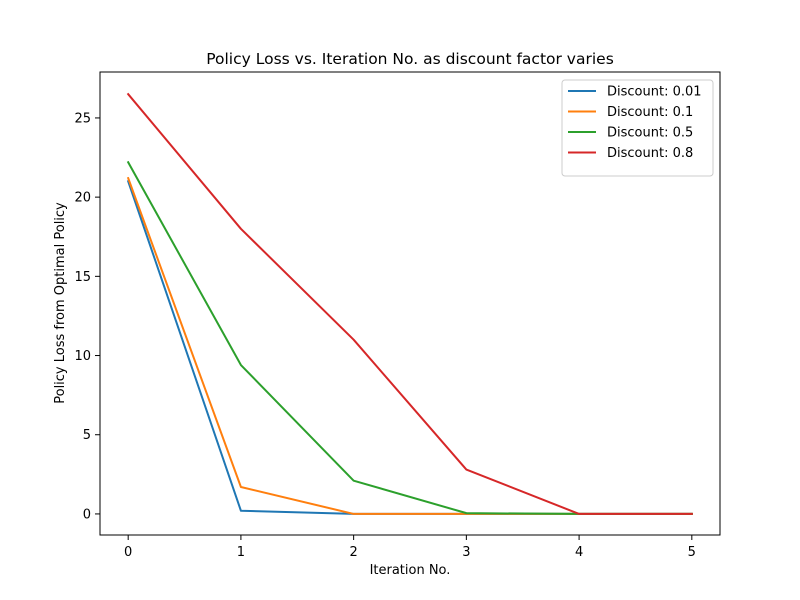 This screenshot has width=800, height=600. What do you see at coordinates (353, 552) in the screenshot?
I see `x-tick-label: 2` at bounding box center [353, 552].